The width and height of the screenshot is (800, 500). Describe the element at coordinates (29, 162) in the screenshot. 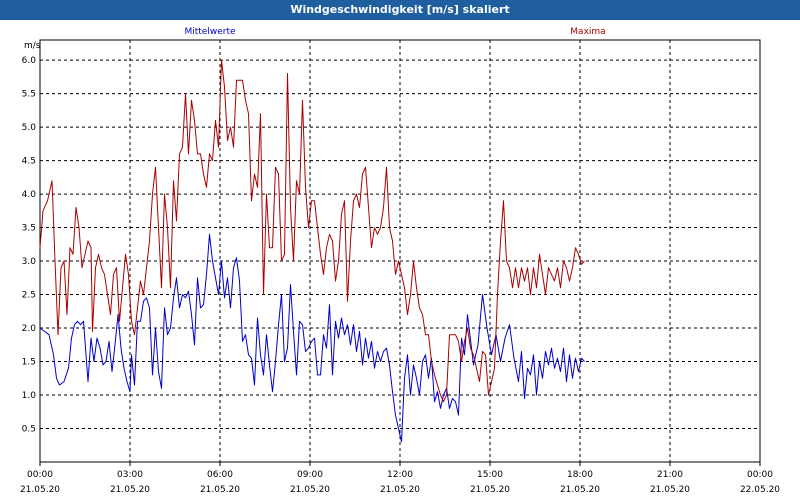

I see `y-tick-label: 4.5` at that location.